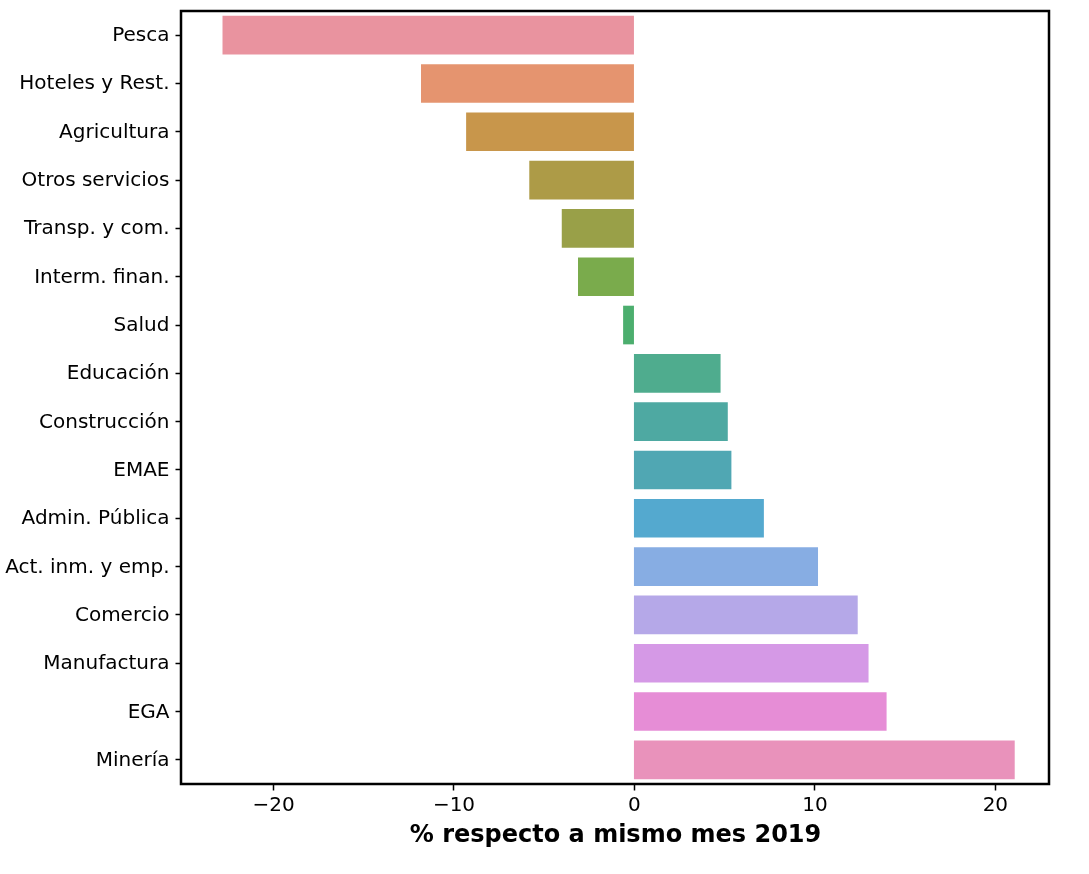  Describe the element at coordinates (95, 517) in the screenshot. I see `y-tick-label: Admin. Pública` at that location.